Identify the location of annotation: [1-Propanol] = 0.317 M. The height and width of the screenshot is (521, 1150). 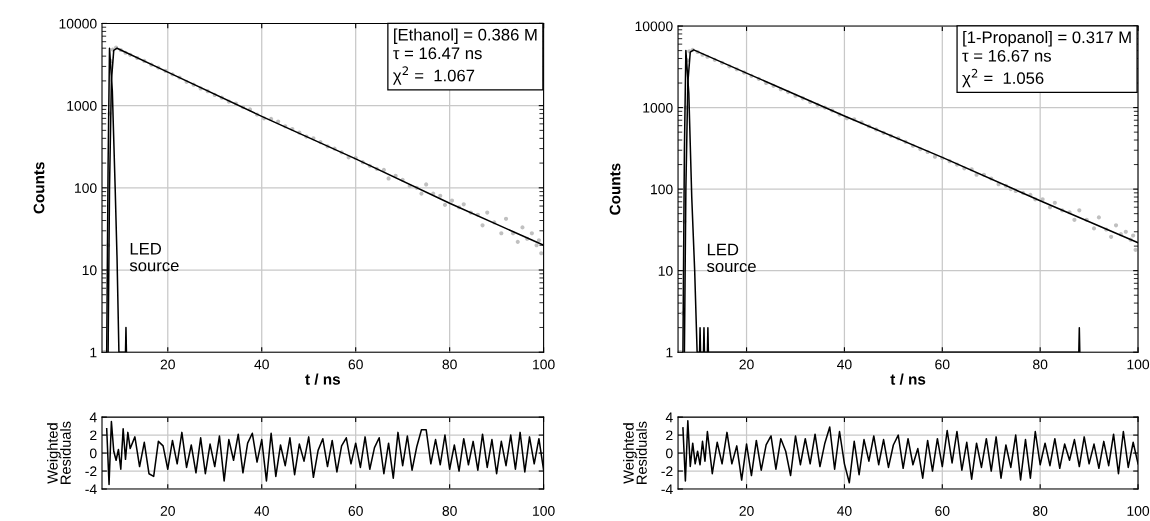
(1047, 38).